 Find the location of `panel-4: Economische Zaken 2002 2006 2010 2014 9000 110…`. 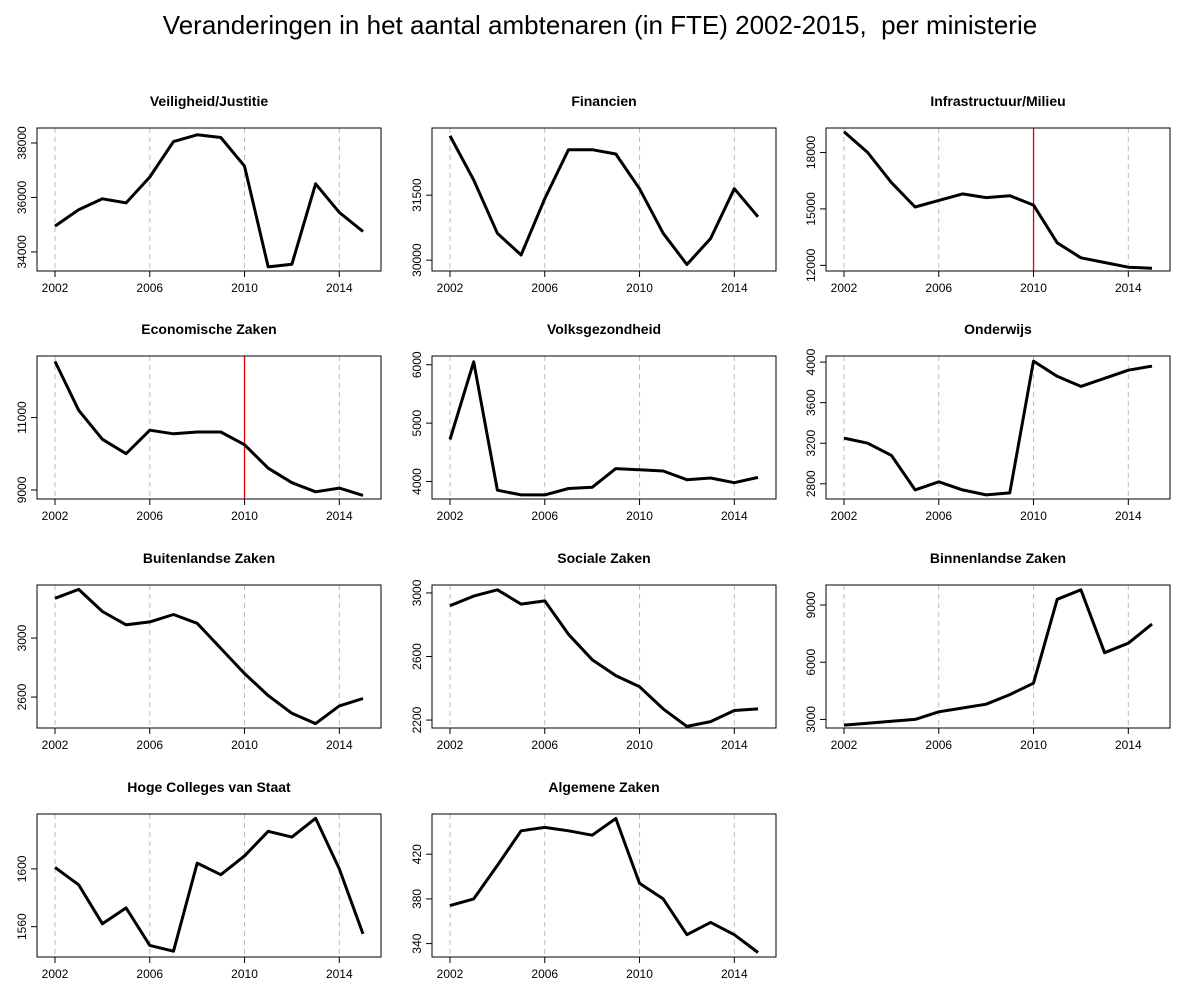

panel-4: Economische Zaken 2002 2006 2010 2014 9000 110… is located at coordinates (198, 422).